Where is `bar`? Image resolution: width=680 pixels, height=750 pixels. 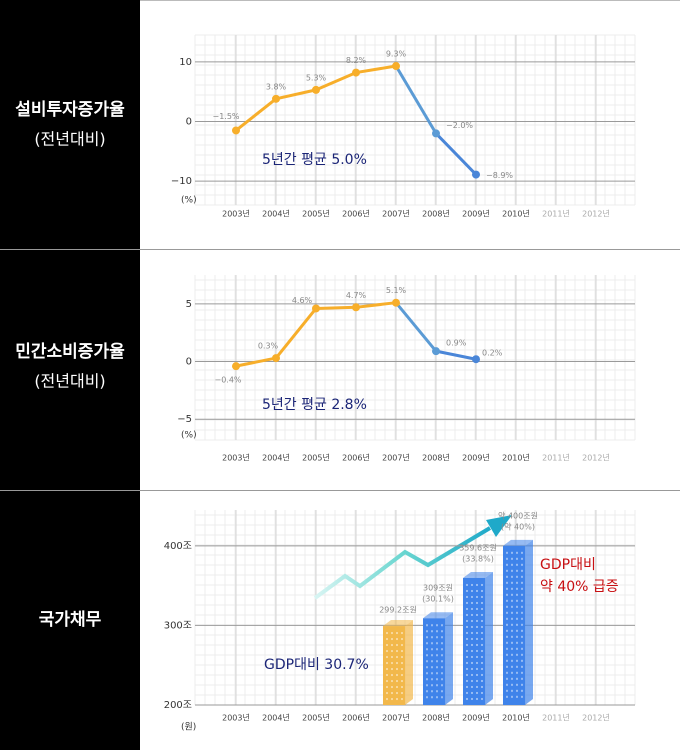 bar is located at coordinates (514, 625).